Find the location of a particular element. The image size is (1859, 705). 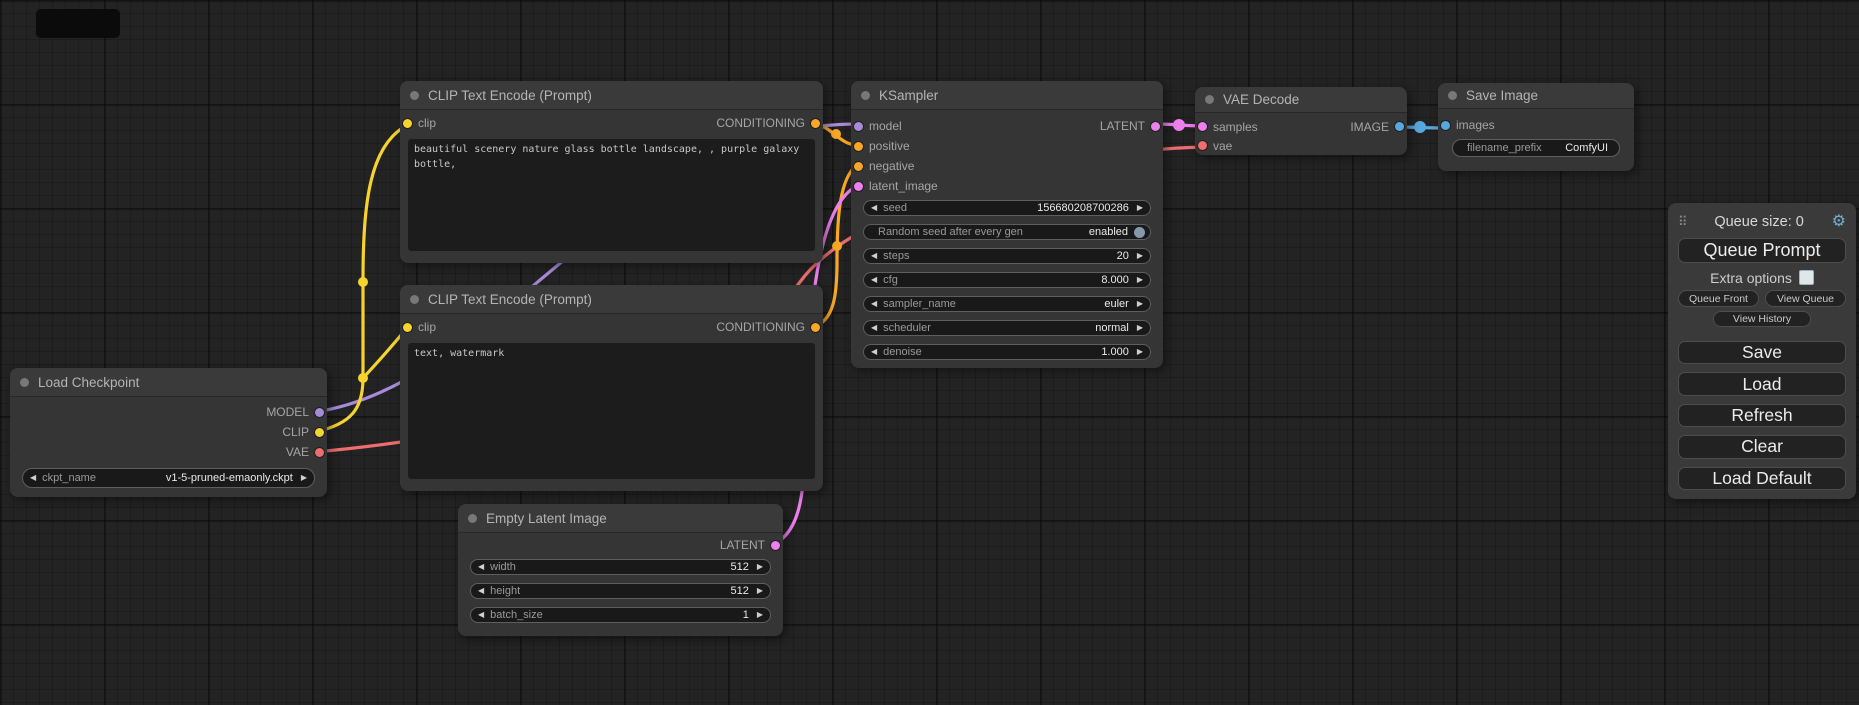

node-ksampler: KSampler model LATENT positive is located at coordinates (1007, 224).